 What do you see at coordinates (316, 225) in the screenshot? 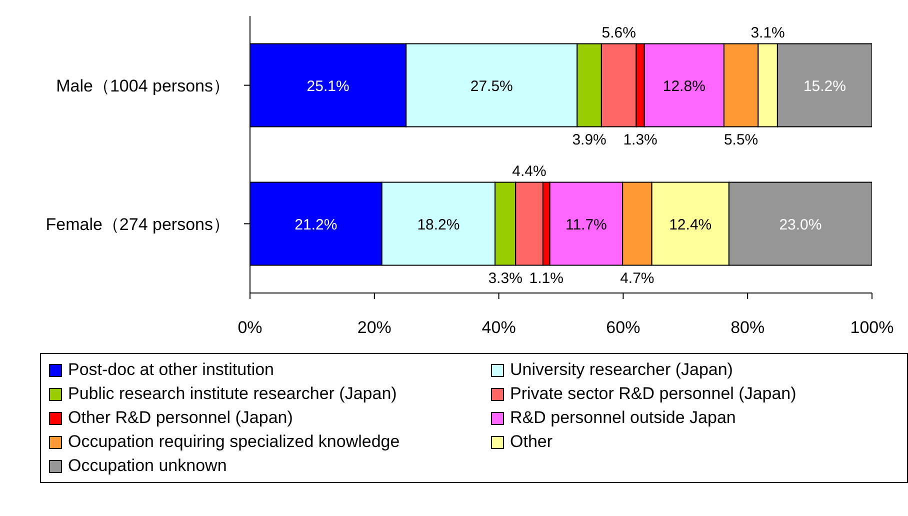
I see `data-label: 21.2%` at bounding box center [316, 225].